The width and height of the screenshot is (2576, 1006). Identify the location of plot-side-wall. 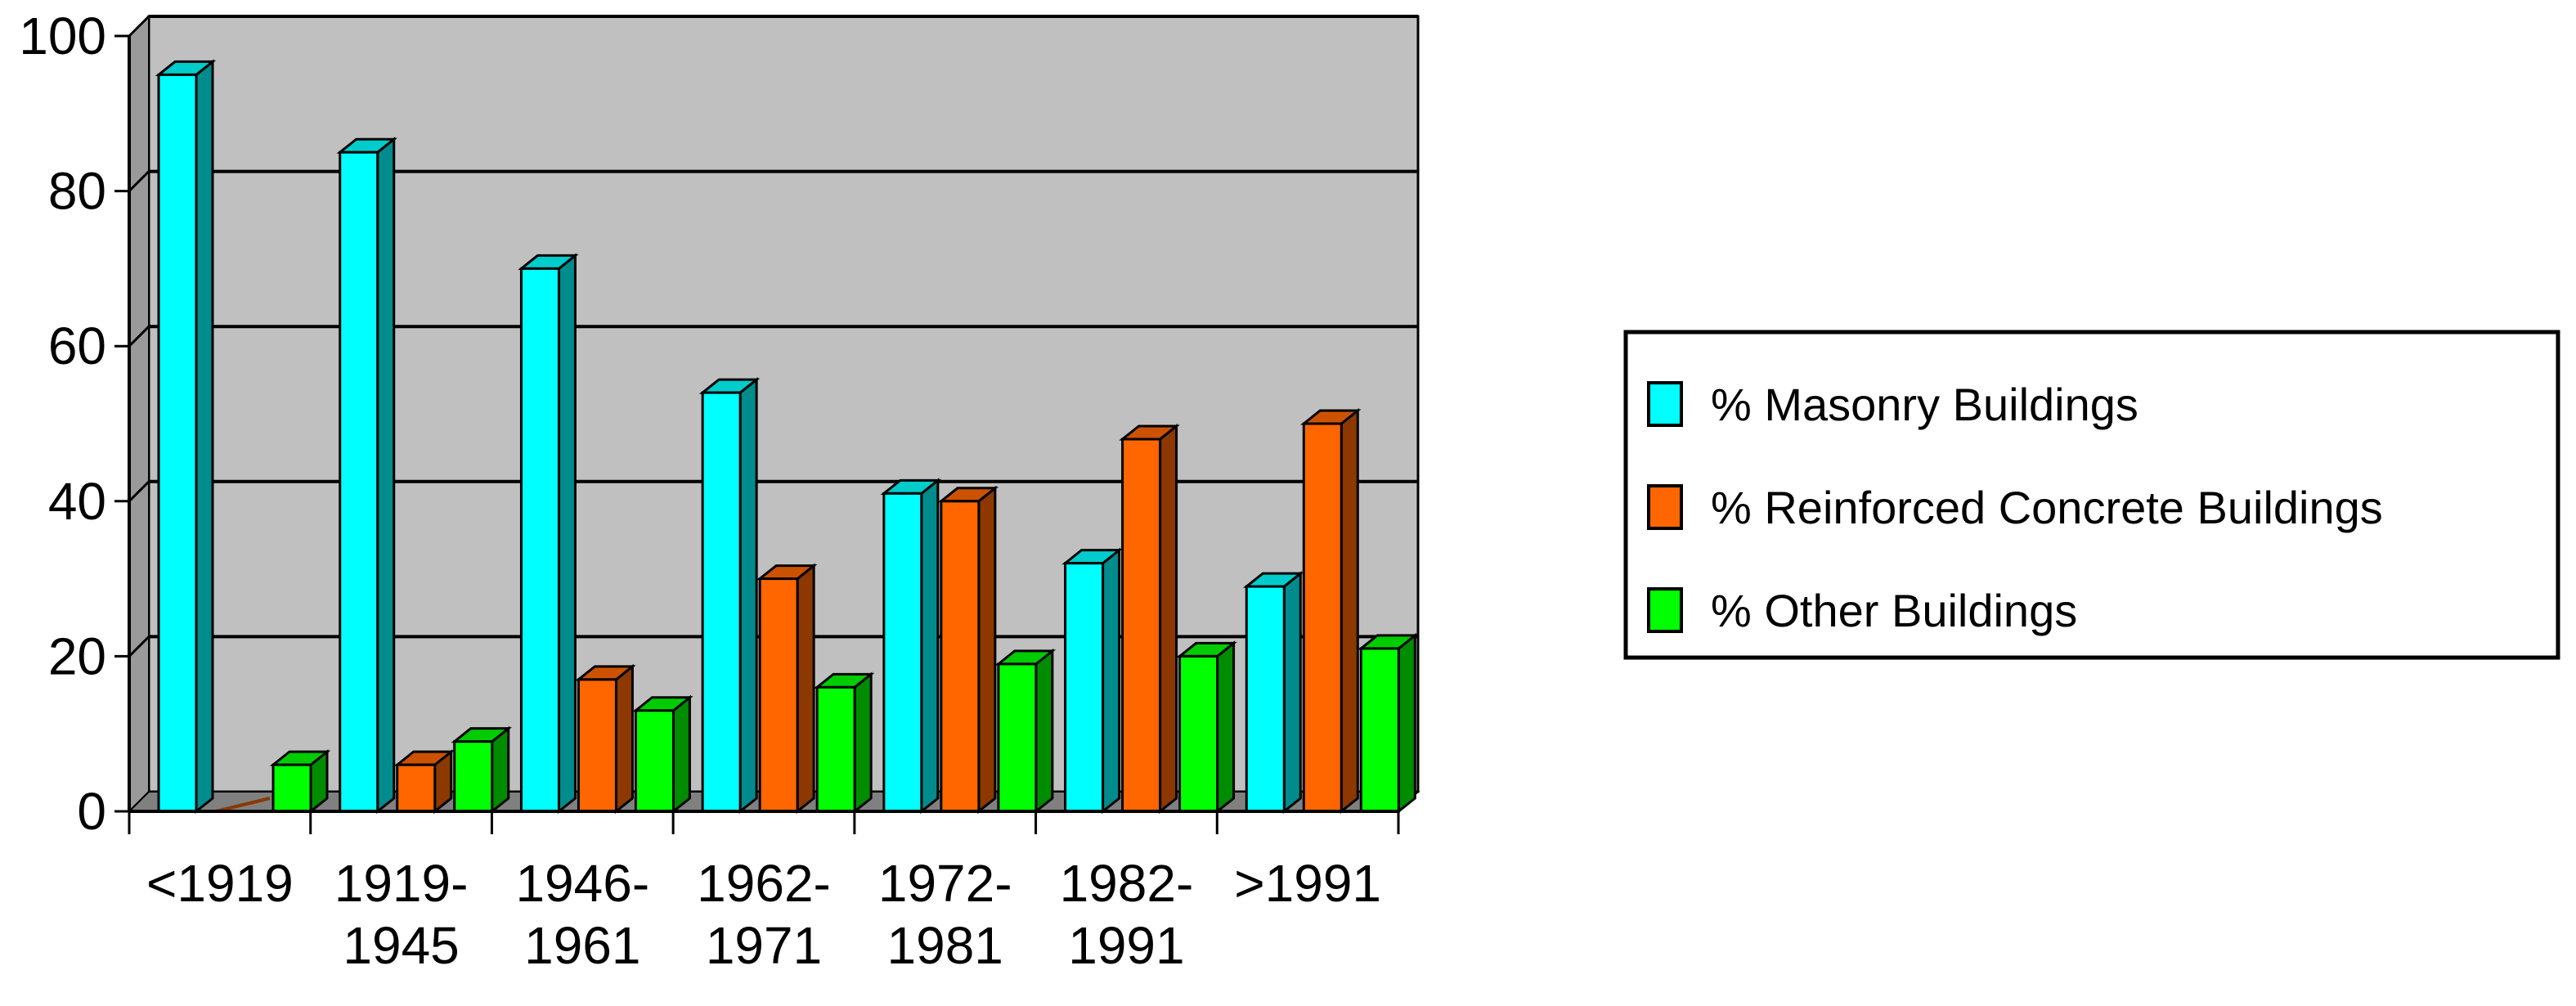
(139, 414).